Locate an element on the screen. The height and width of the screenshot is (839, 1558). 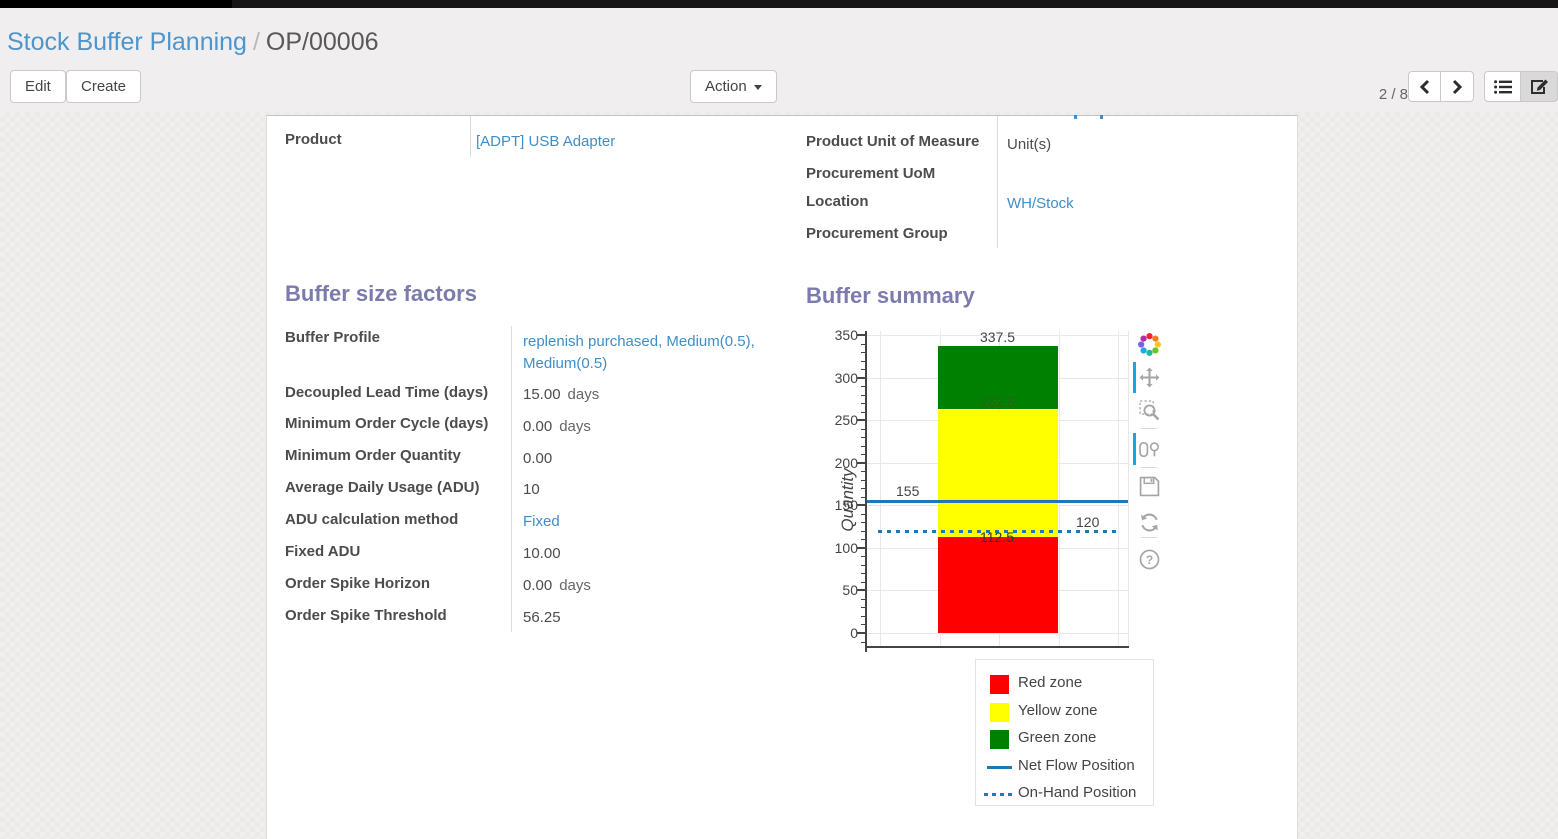
breadcrumb: Stock Buffer Planning / OP/00006 is located at coordinates (193, 42).